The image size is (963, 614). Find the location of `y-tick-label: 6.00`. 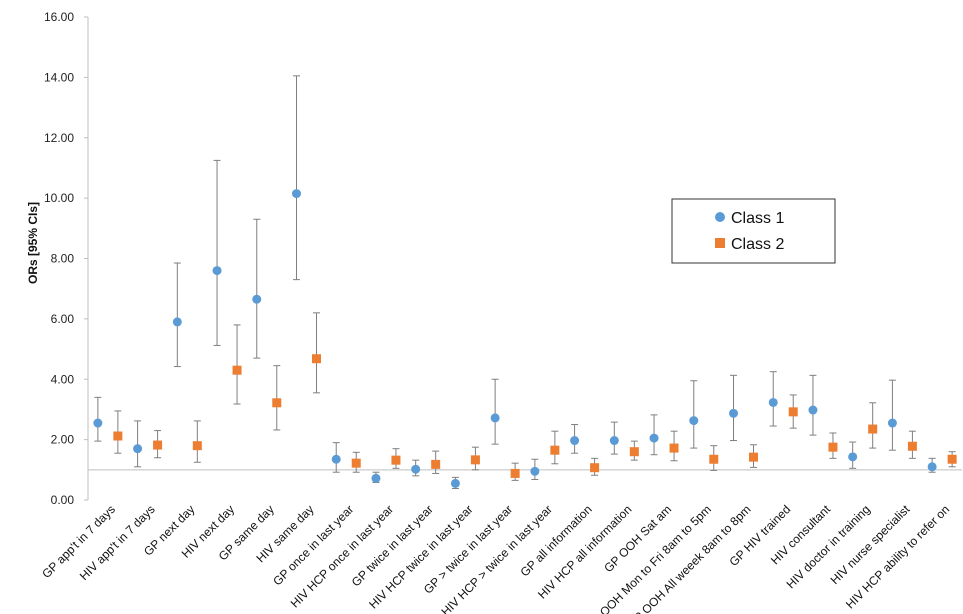

y-tick-label: 6.00 is located at coordinates (63, 319).